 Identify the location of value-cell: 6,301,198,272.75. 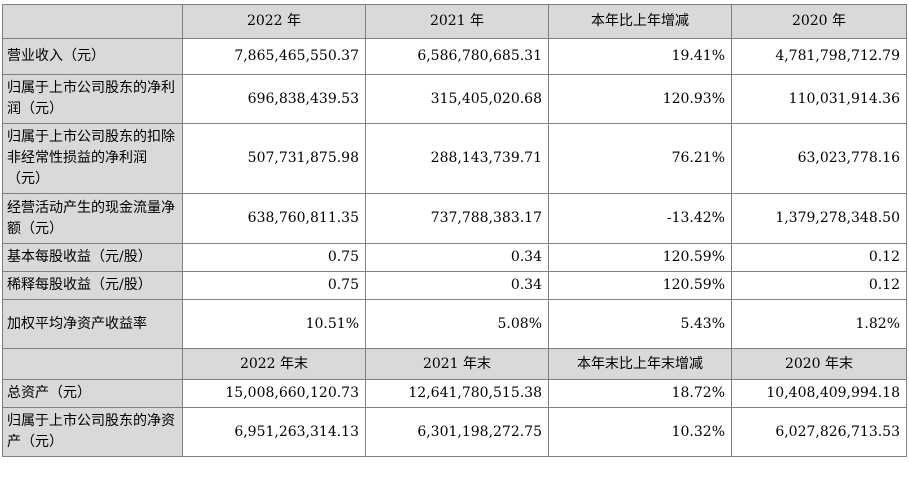
(457, 432).